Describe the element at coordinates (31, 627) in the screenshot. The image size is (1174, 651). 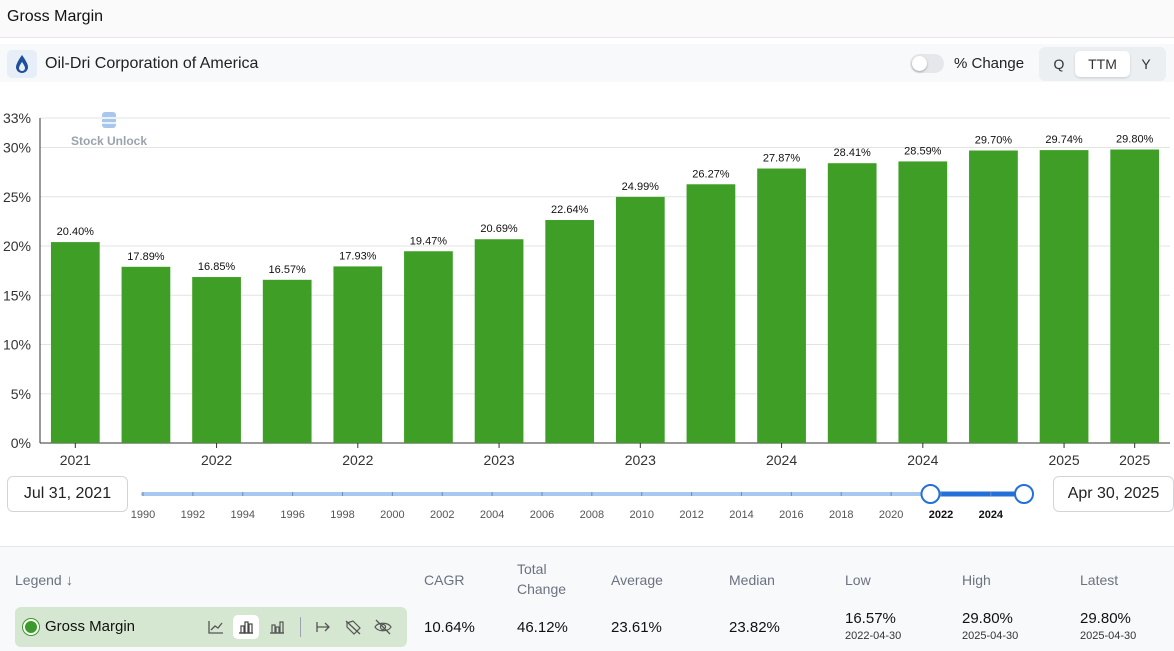
I see `series-color-dot` at that location.